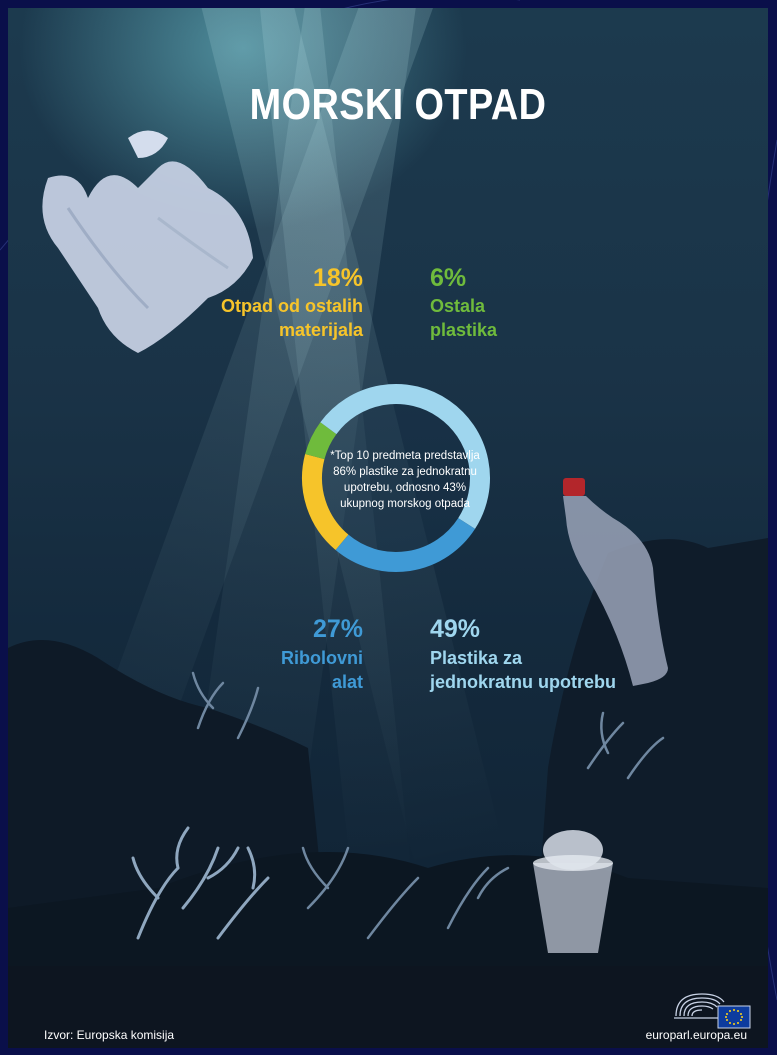  What do you see at coordinates (337, 278) in the screenshot?
I see `label-other-materials-value: 18%` at bounding box center [337, 278].